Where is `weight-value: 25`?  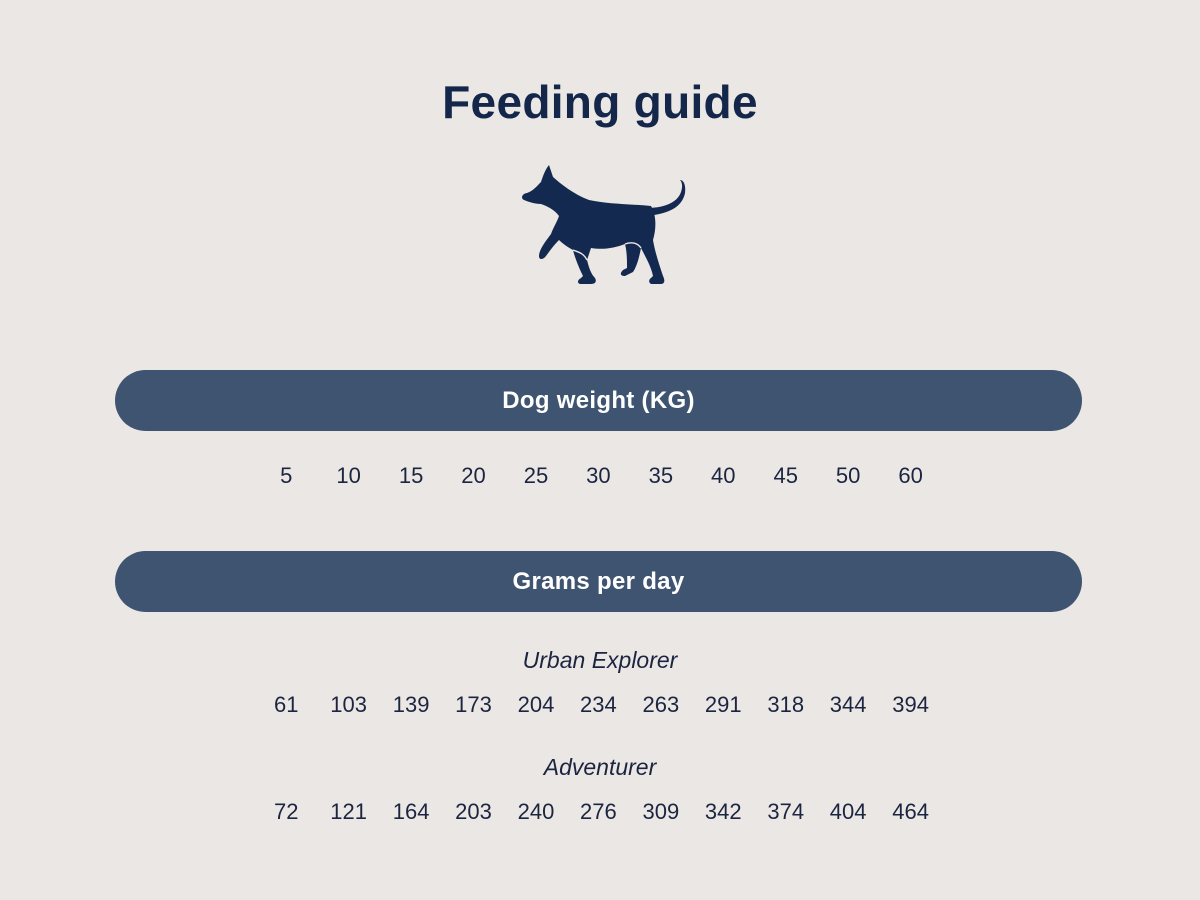 weight-value: 25 is located at coordinates (536, 475).